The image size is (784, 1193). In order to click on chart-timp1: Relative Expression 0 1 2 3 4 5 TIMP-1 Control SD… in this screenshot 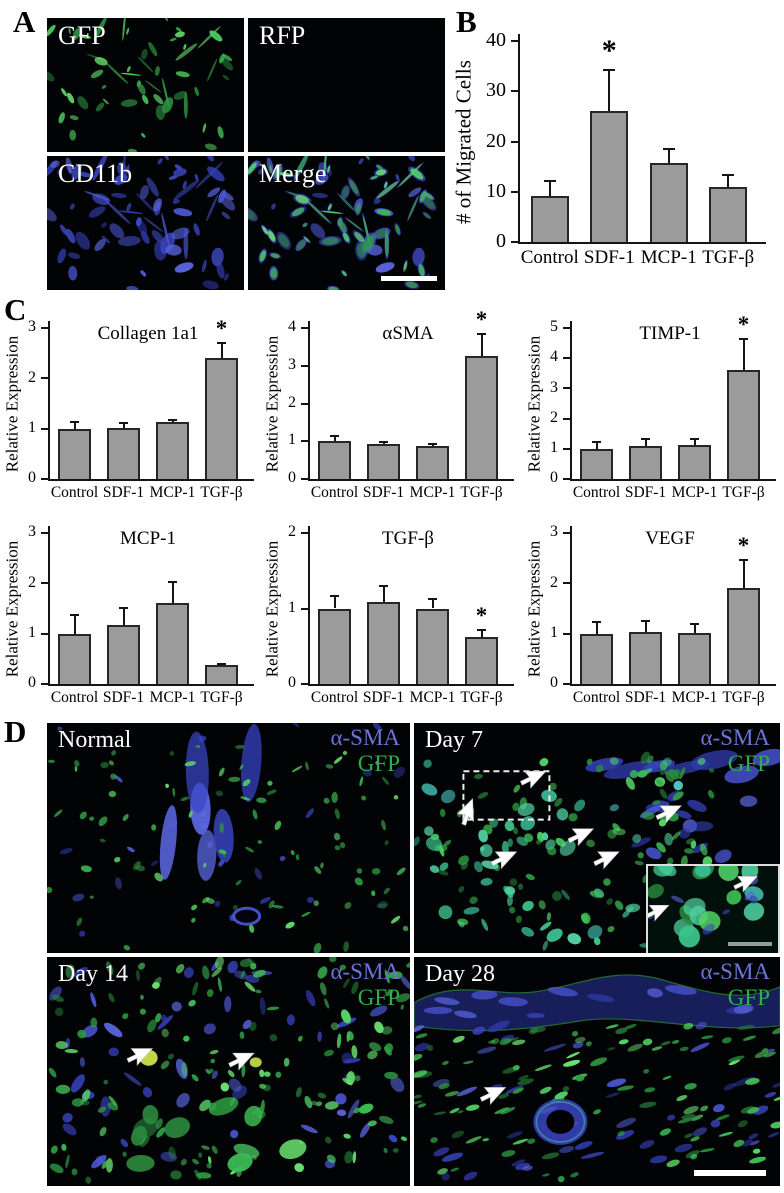, I will do `click(651, 405)`.